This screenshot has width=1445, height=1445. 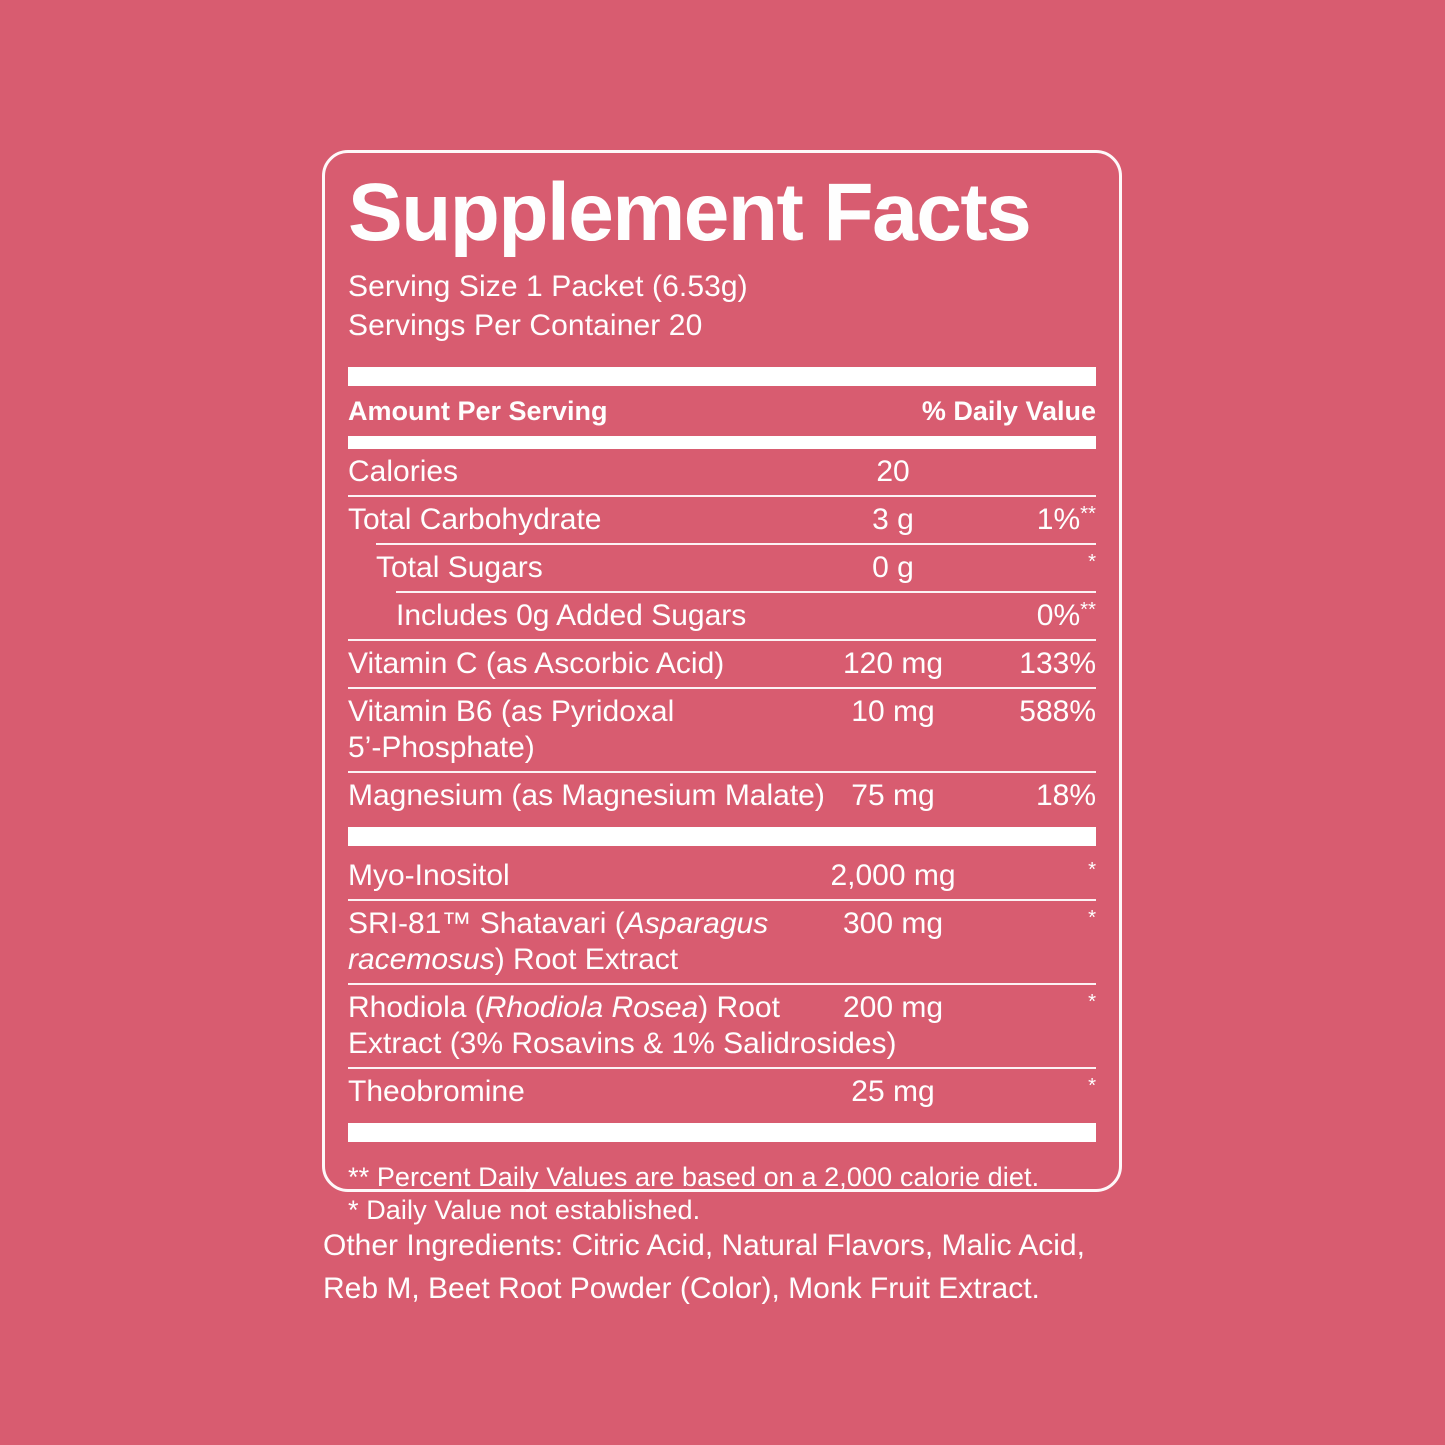 I want to click on nutrient-amount: 2,000 mg, so click(x=893, y=876).